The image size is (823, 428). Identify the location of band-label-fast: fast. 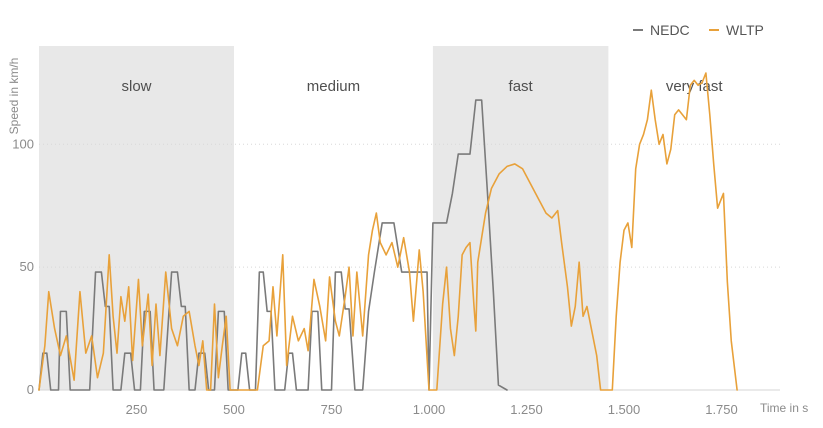
(521, 86).